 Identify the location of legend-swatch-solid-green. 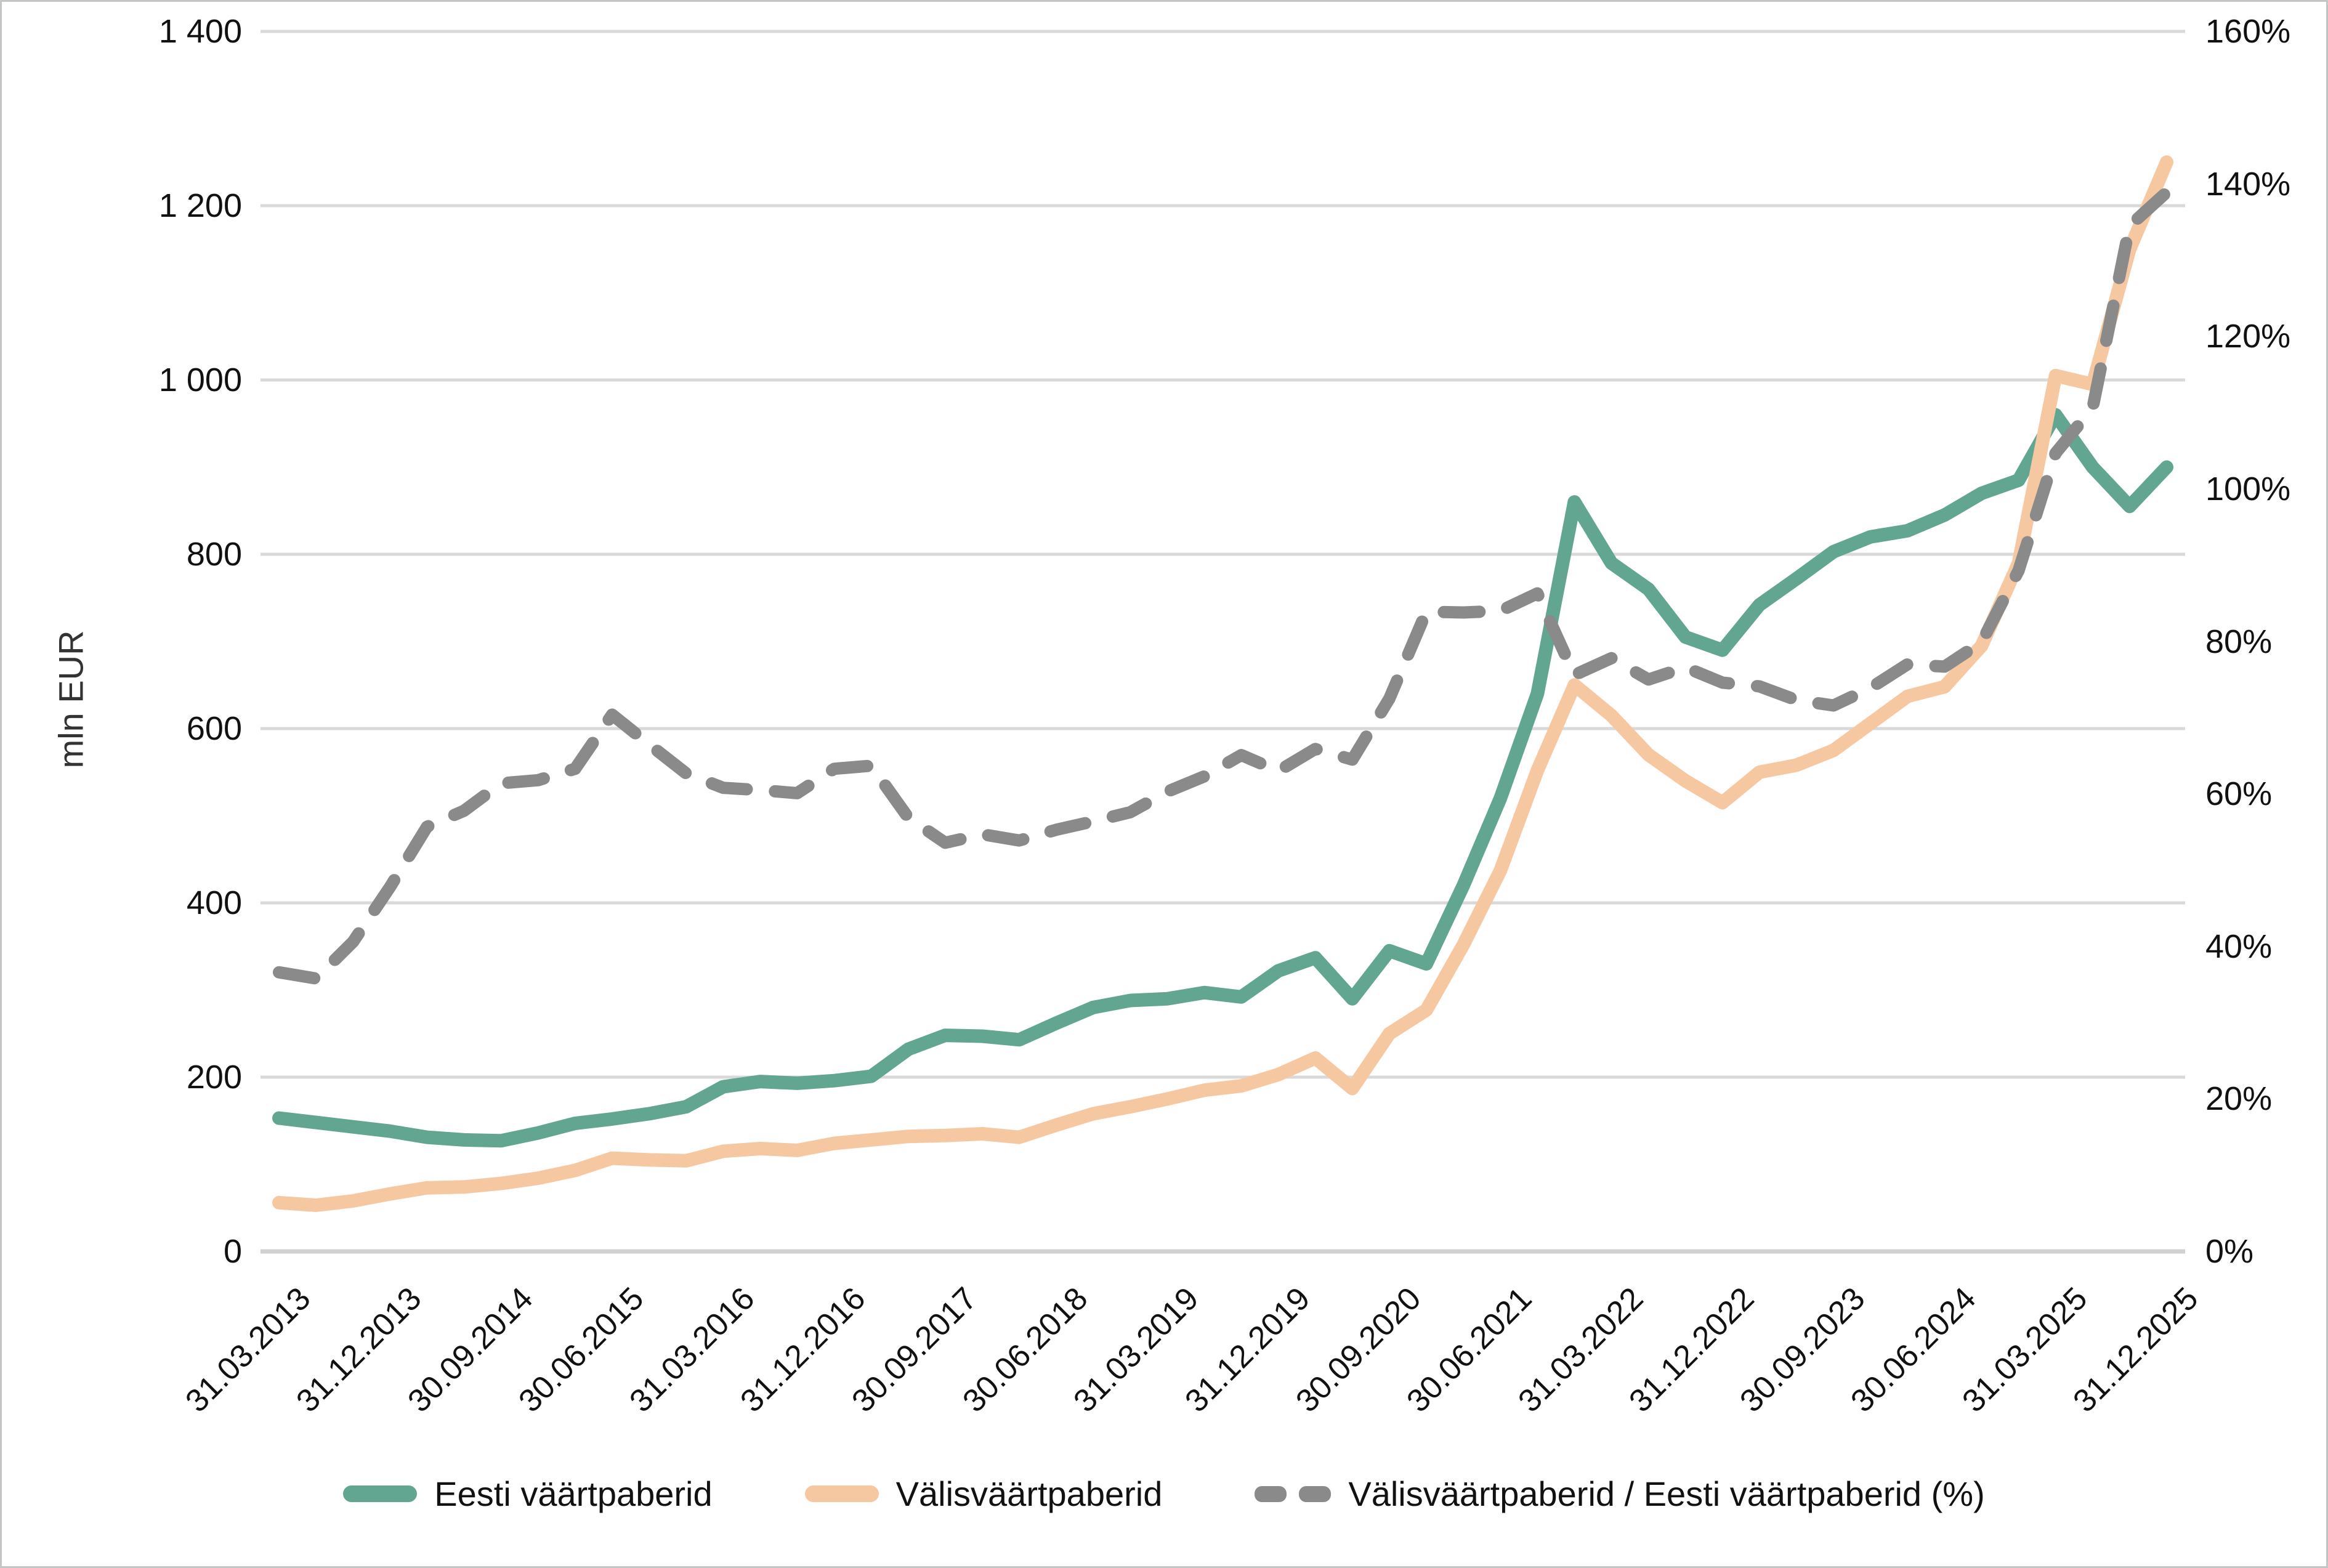
(381, 1494).